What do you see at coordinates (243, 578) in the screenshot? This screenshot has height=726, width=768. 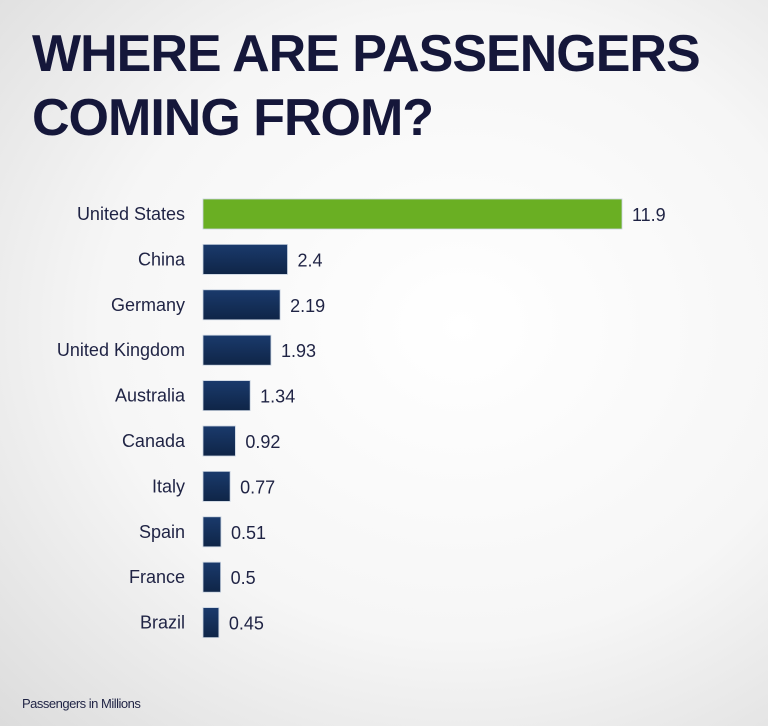 I see `data-label: 0.5` at bounding box center [243, 578].